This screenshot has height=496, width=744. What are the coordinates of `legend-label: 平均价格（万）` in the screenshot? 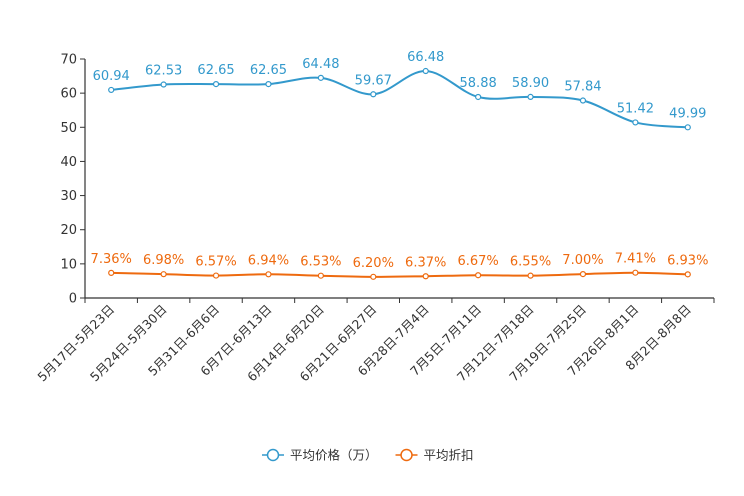 It's located at (334, 455).